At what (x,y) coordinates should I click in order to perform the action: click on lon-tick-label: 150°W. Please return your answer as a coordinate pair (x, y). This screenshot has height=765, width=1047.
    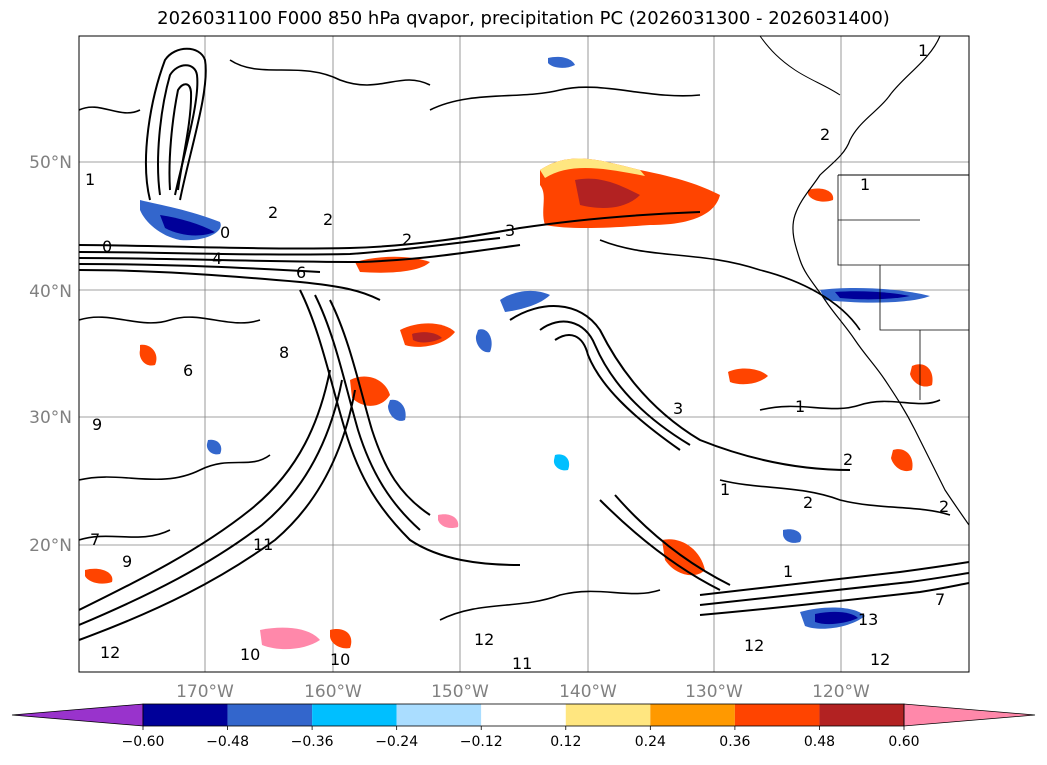
    Looking at the image, I should click on (460, 692).